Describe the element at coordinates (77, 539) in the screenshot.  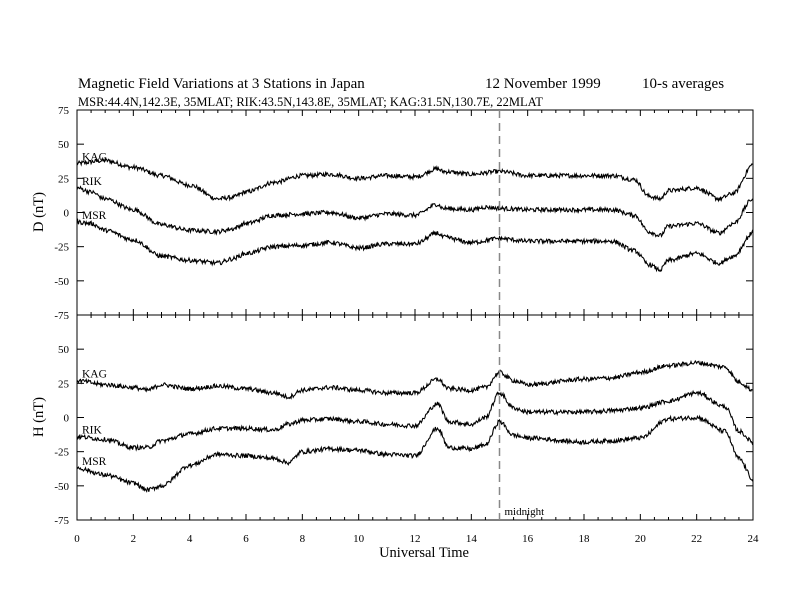
I see `x-tick-label: 0` at that location.